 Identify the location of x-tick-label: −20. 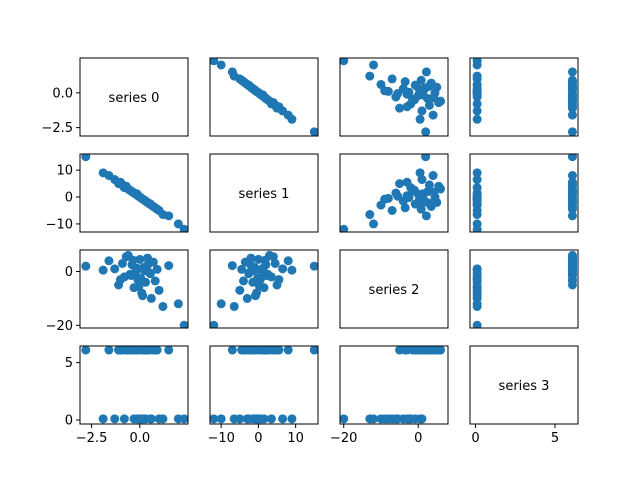
(343, 438).